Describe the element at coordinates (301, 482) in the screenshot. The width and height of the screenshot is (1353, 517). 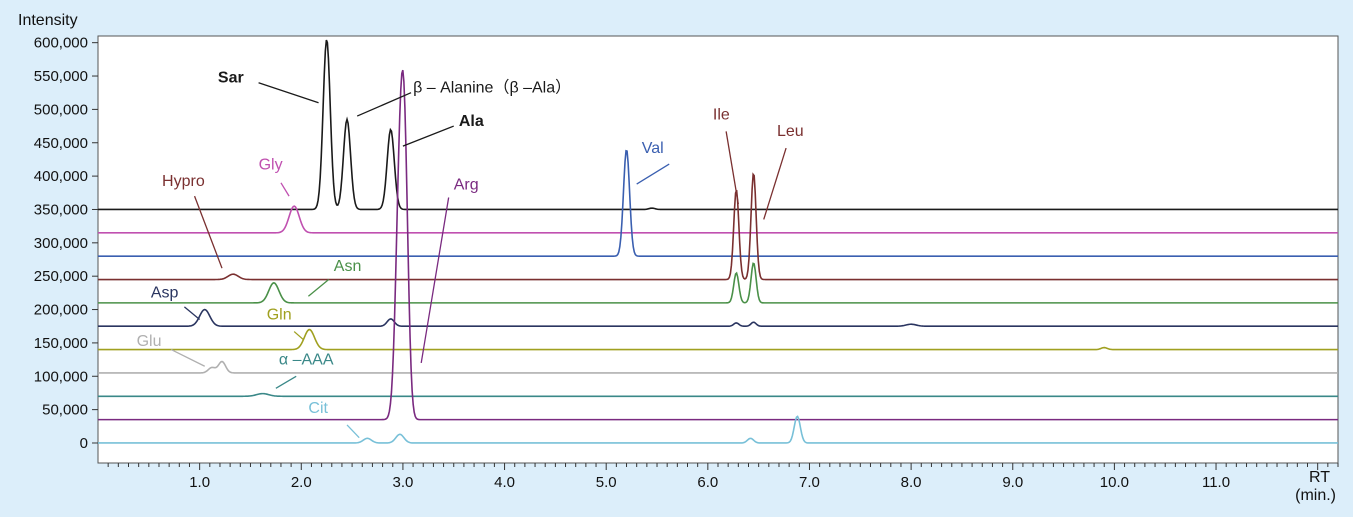
I see `x-tick-label: 2.0` at that location.